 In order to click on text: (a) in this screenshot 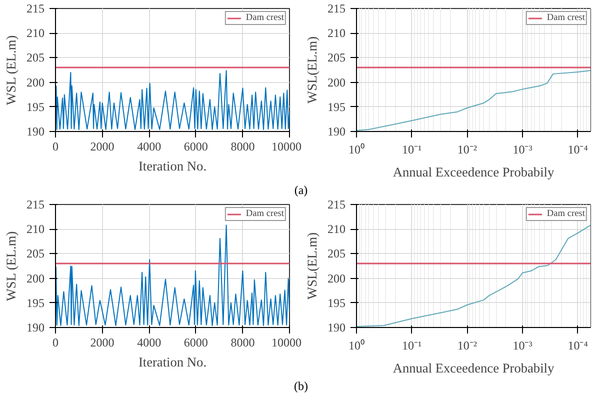, I will do `click(301, 190)`.